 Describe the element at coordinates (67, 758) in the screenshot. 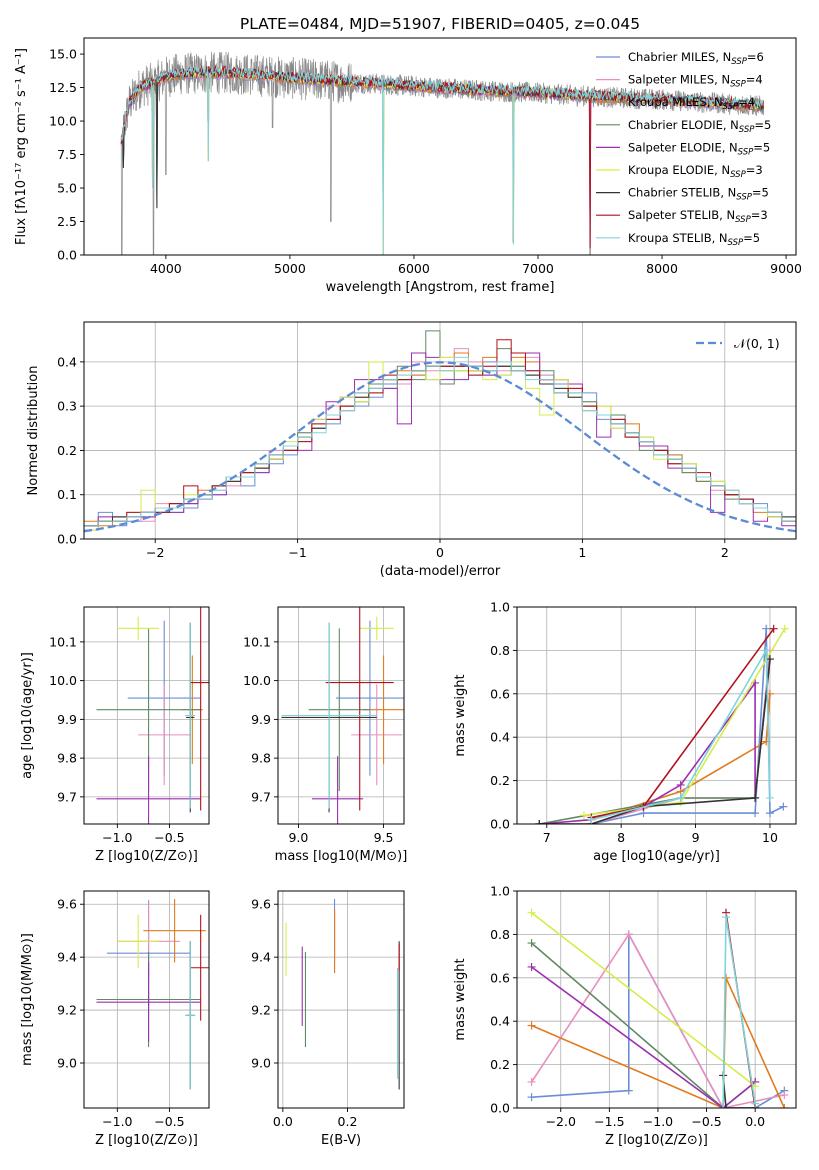

I see `y-tick-label: 9.8` at that location.